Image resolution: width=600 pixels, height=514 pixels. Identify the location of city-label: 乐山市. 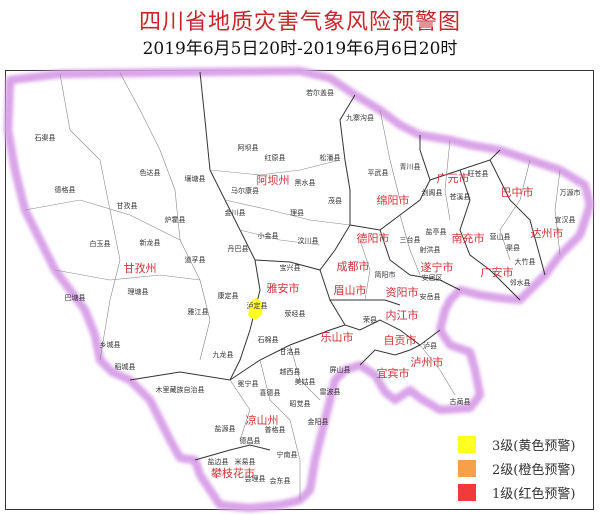
(337, 337).